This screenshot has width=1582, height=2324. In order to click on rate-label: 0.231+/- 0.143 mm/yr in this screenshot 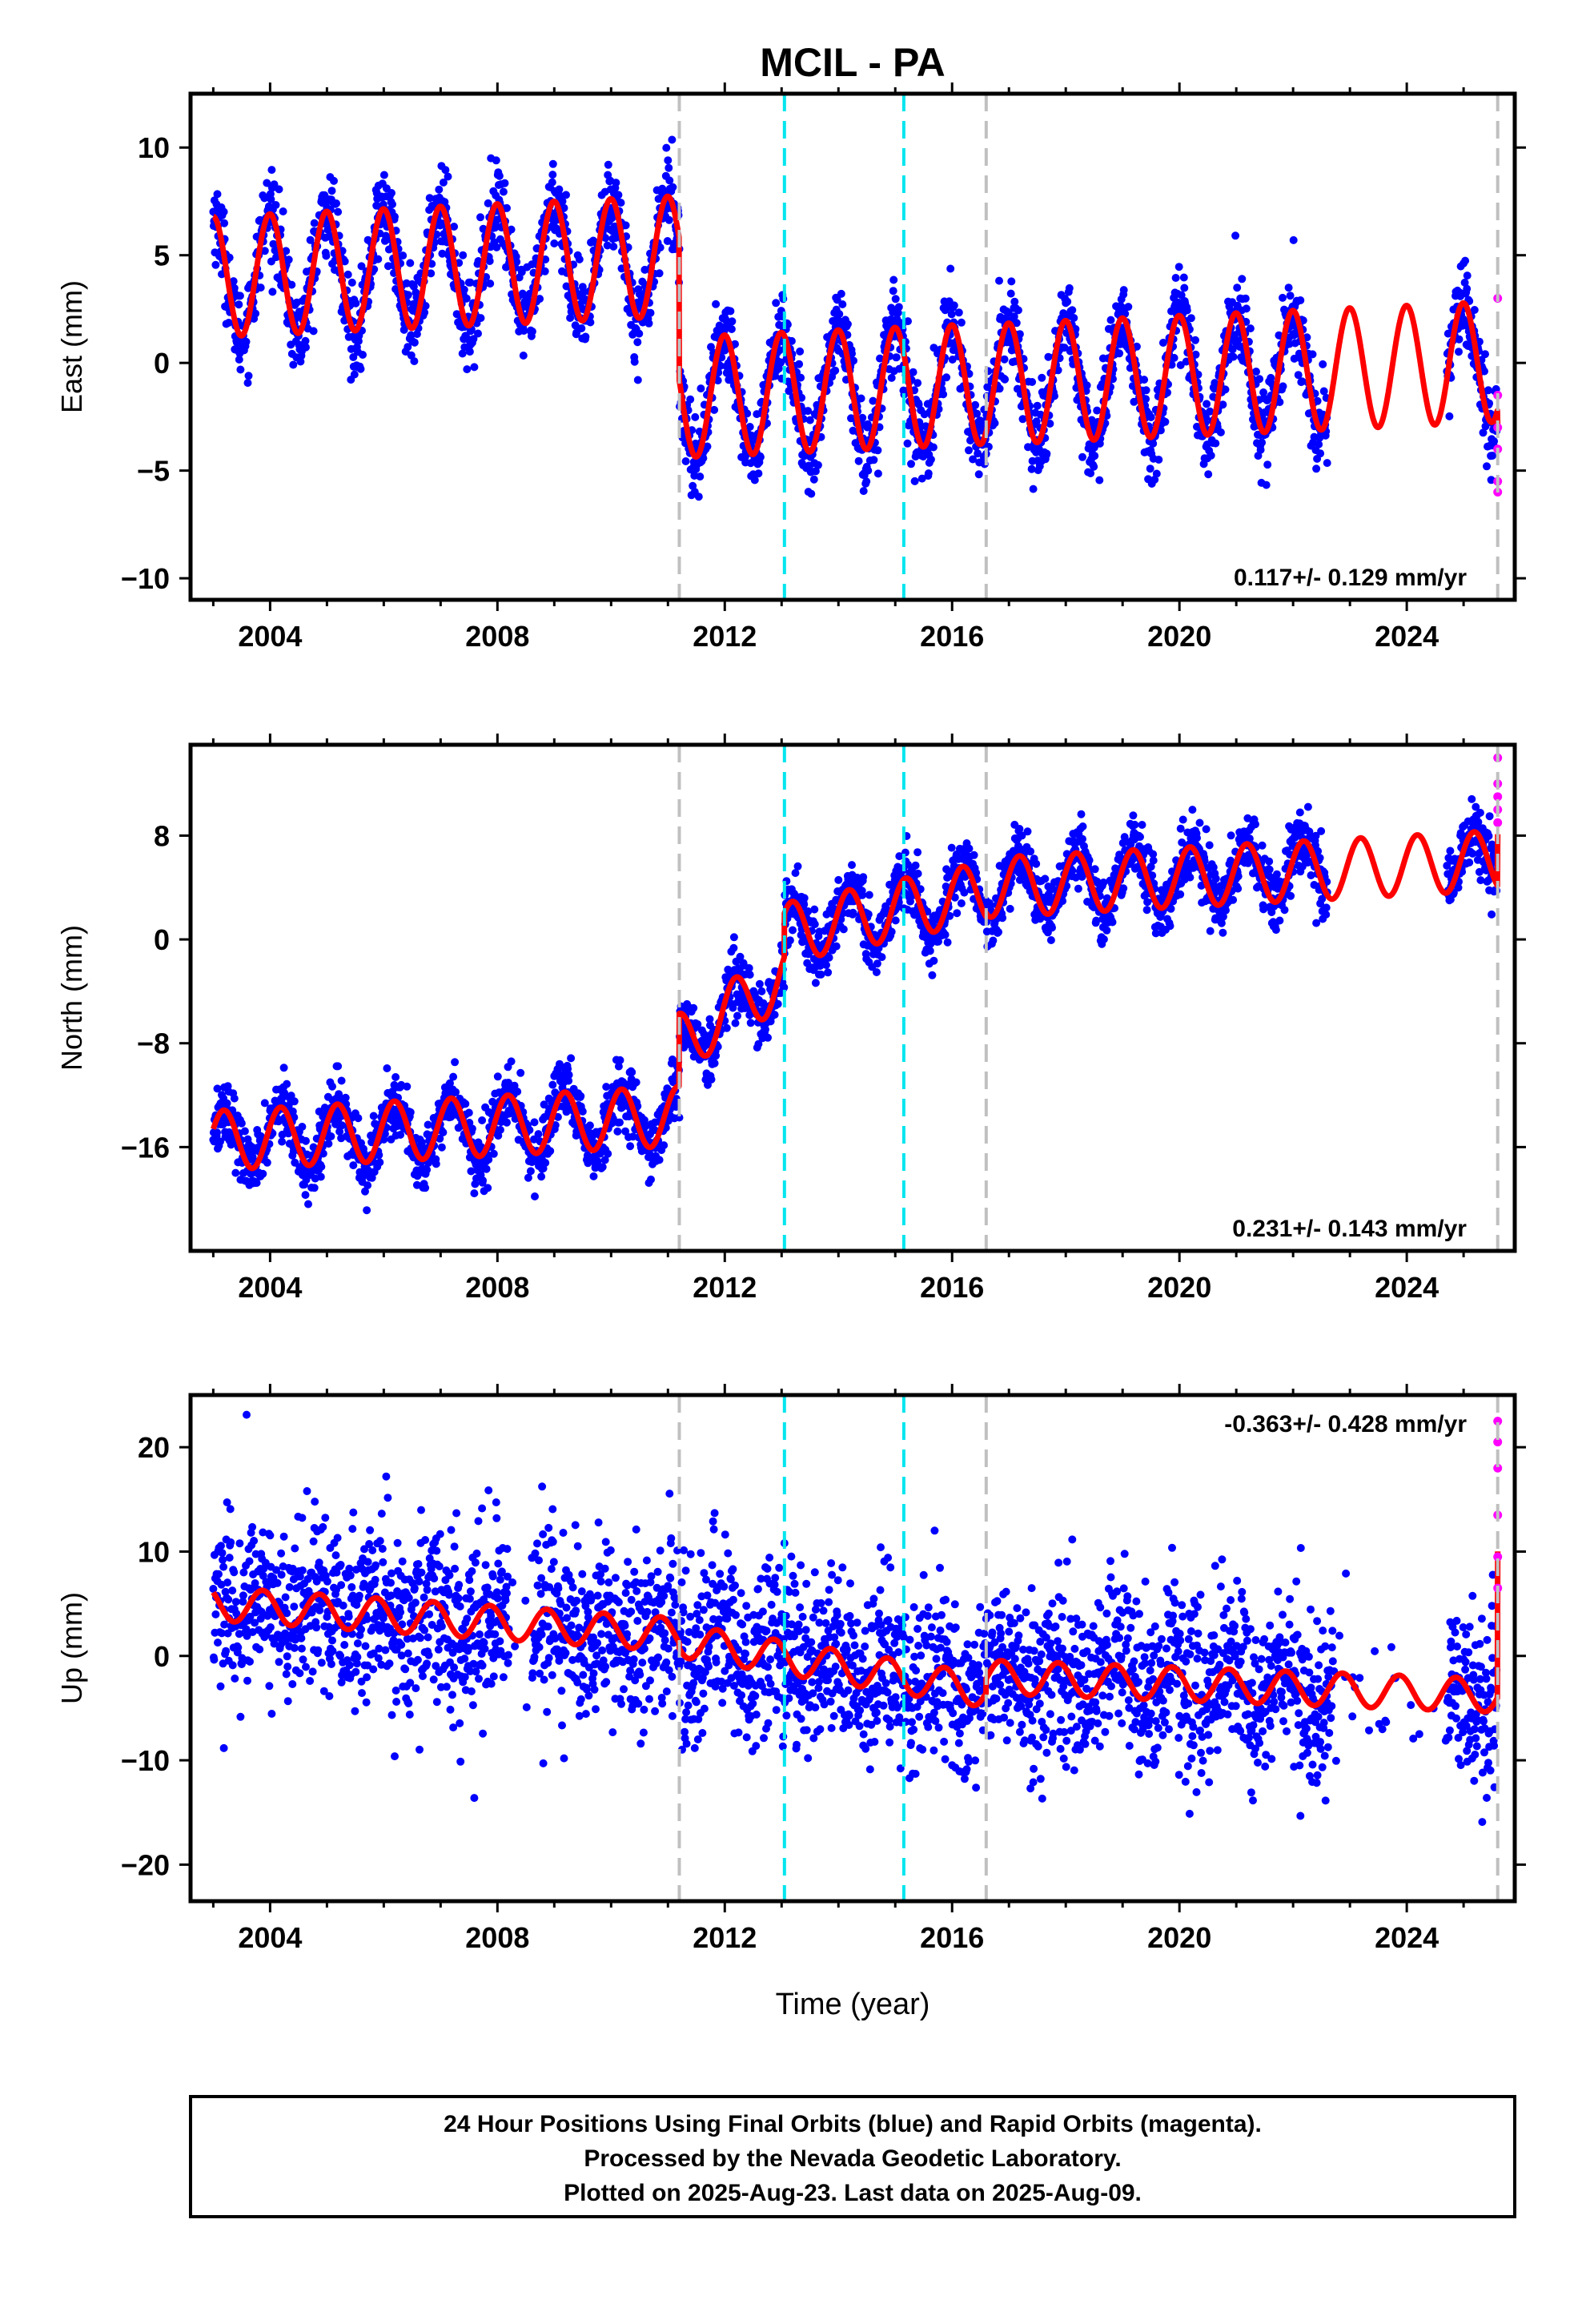, I will do `click(1350, 1229)`.